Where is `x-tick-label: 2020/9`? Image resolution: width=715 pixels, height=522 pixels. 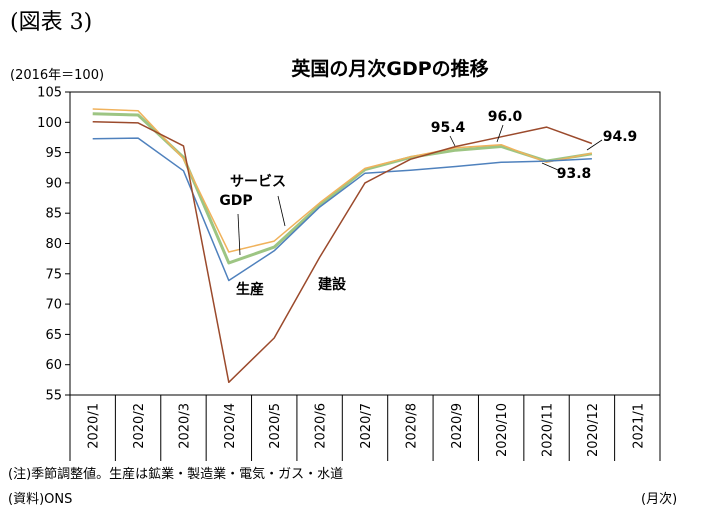
x-tick-label: 2020/9 is located at coordinates (457, 426).